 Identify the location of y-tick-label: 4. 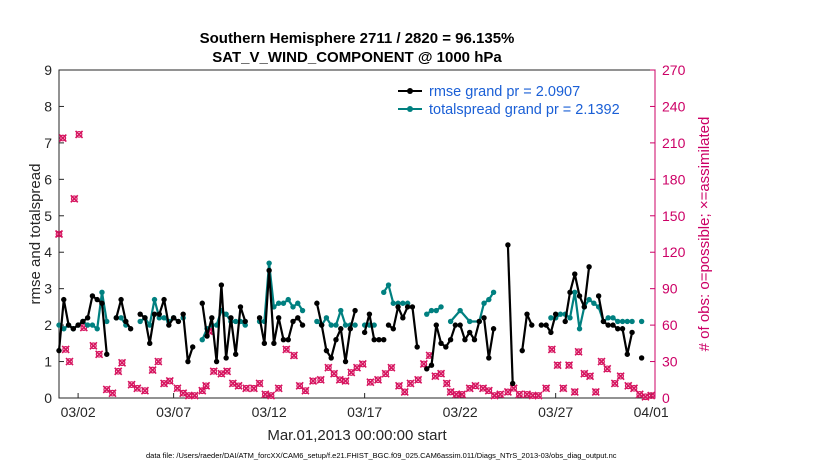
(48, 252).